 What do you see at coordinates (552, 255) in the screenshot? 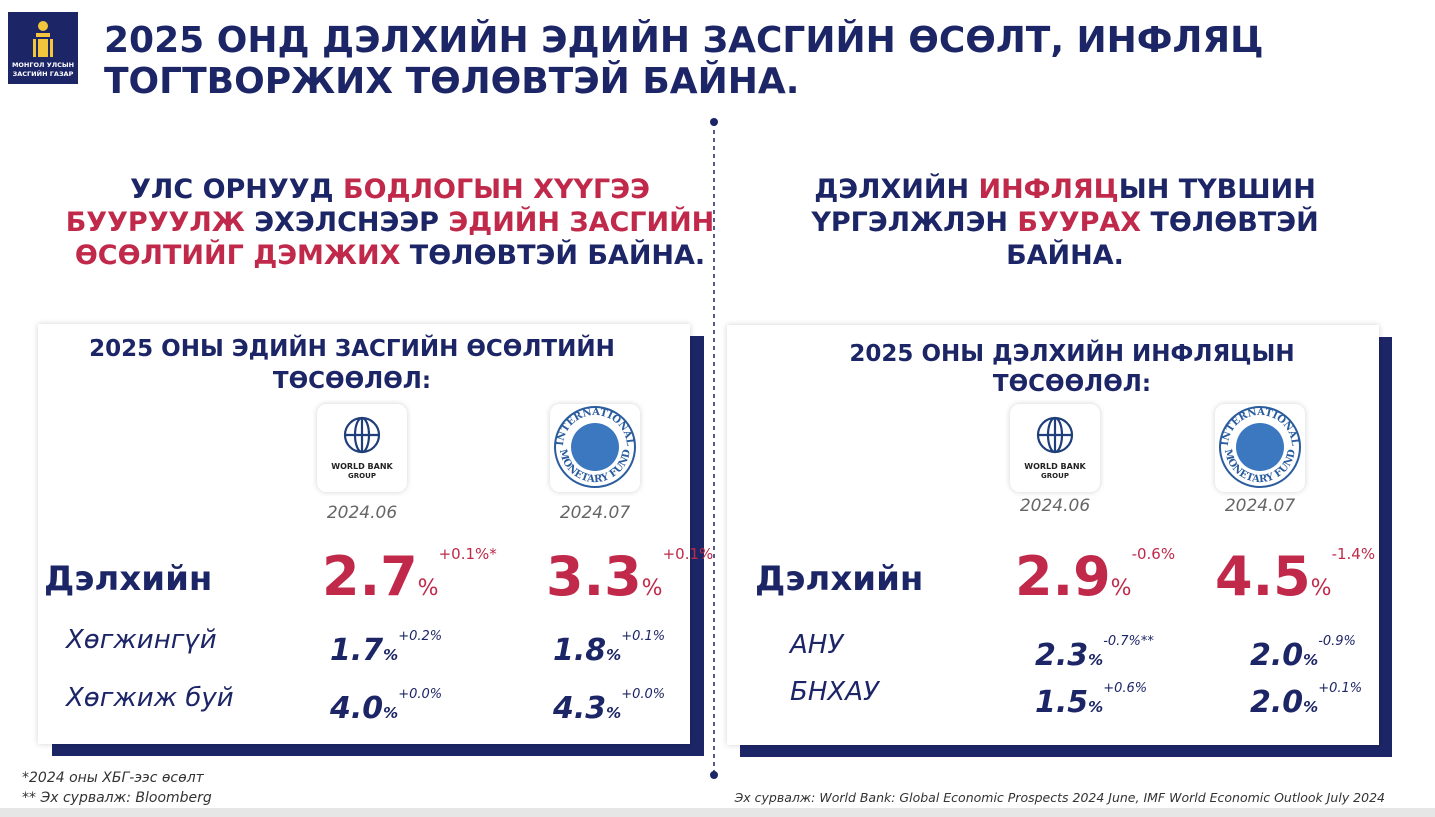
I see `heading-text: ТӨЛӨВТЭЙ БАЙНА.` at bounding box center [552, 255].